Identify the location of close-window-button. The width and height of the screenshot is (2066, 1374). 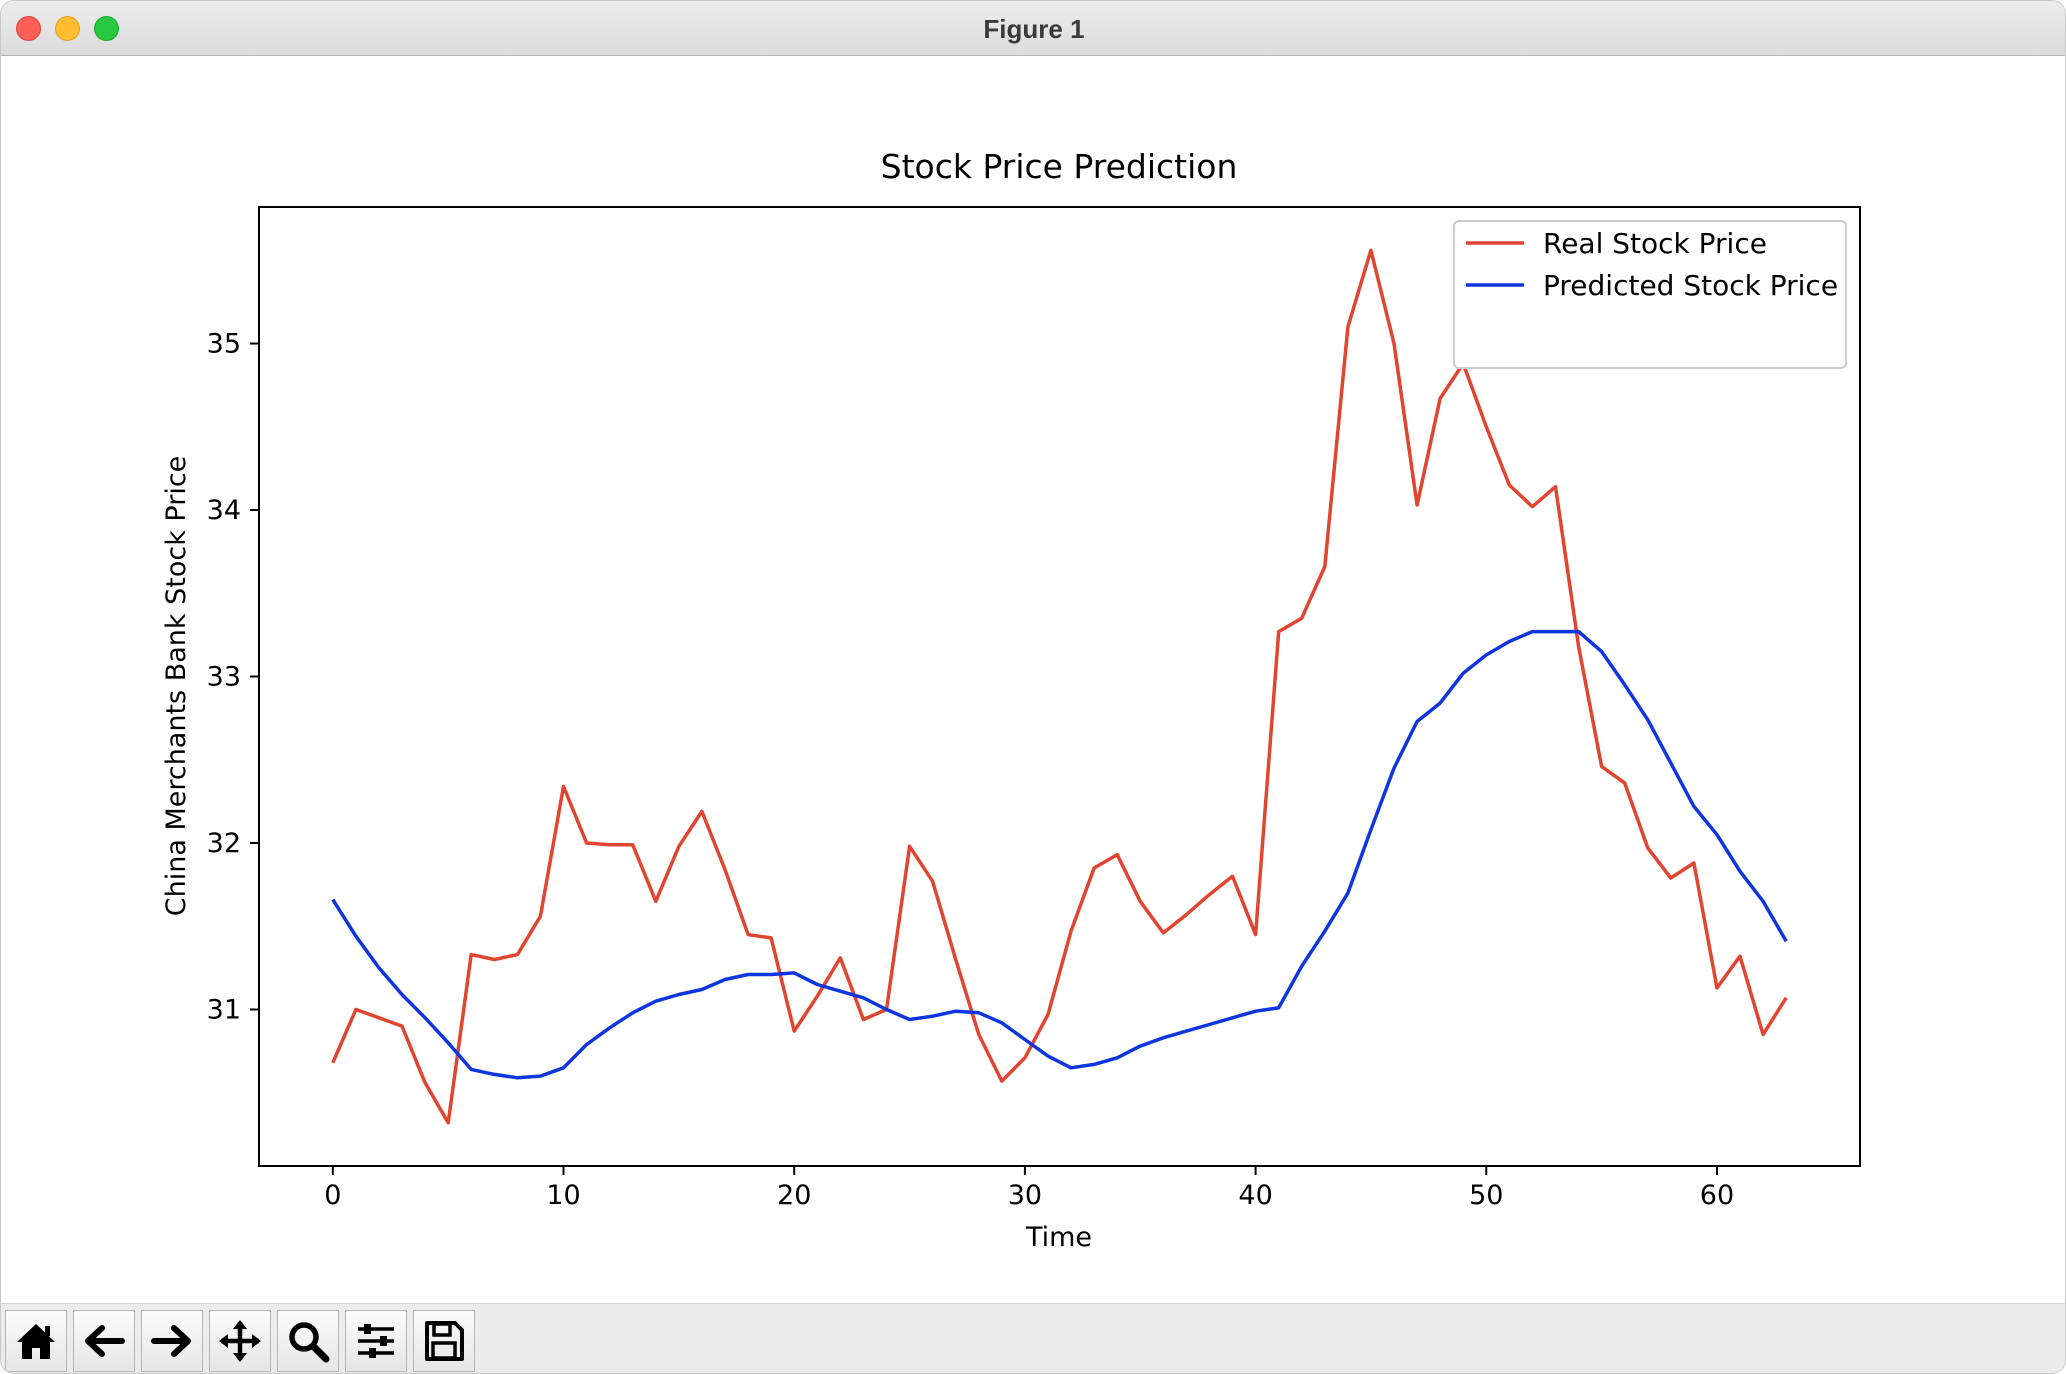
(28, 28).